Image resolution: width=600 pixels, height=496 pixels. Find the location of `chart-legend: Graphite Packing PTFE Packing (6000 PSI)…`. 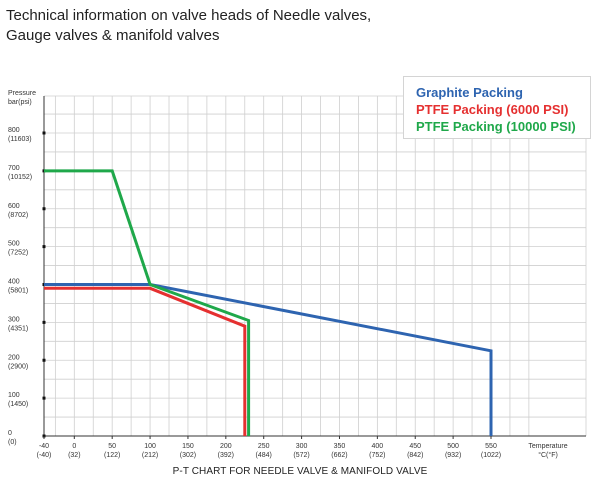

chart-legend: Graphite Packing PTFE Packing (6000 PSI)… is located at coordinates (497, 107).